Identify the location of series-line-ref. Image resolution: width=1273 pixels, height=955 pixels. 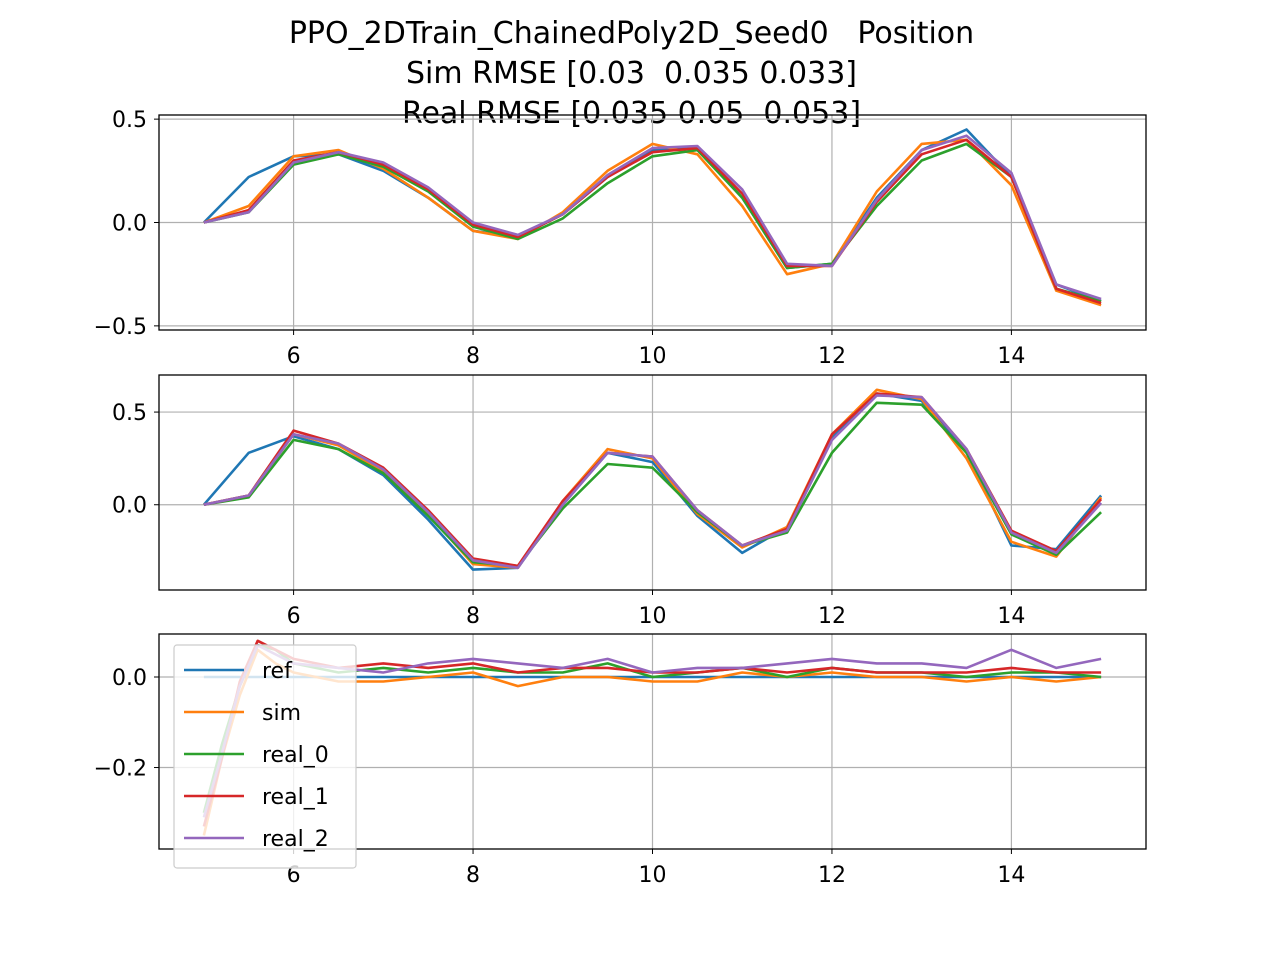
(652, 215).